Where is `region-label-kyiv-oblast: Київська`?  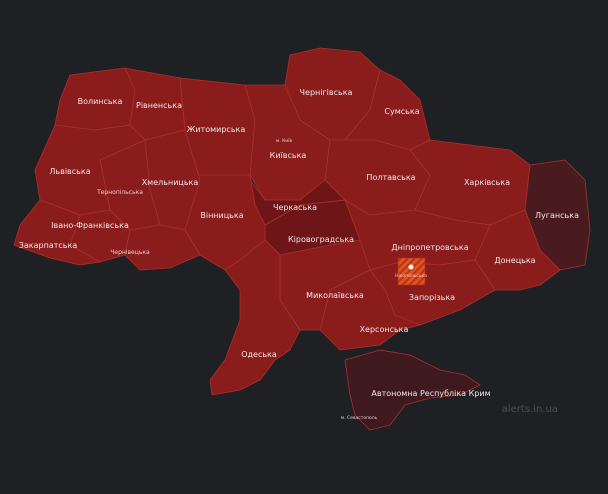 region-label-kyiv-oblast: Київська is located at coordinates (288, 155).